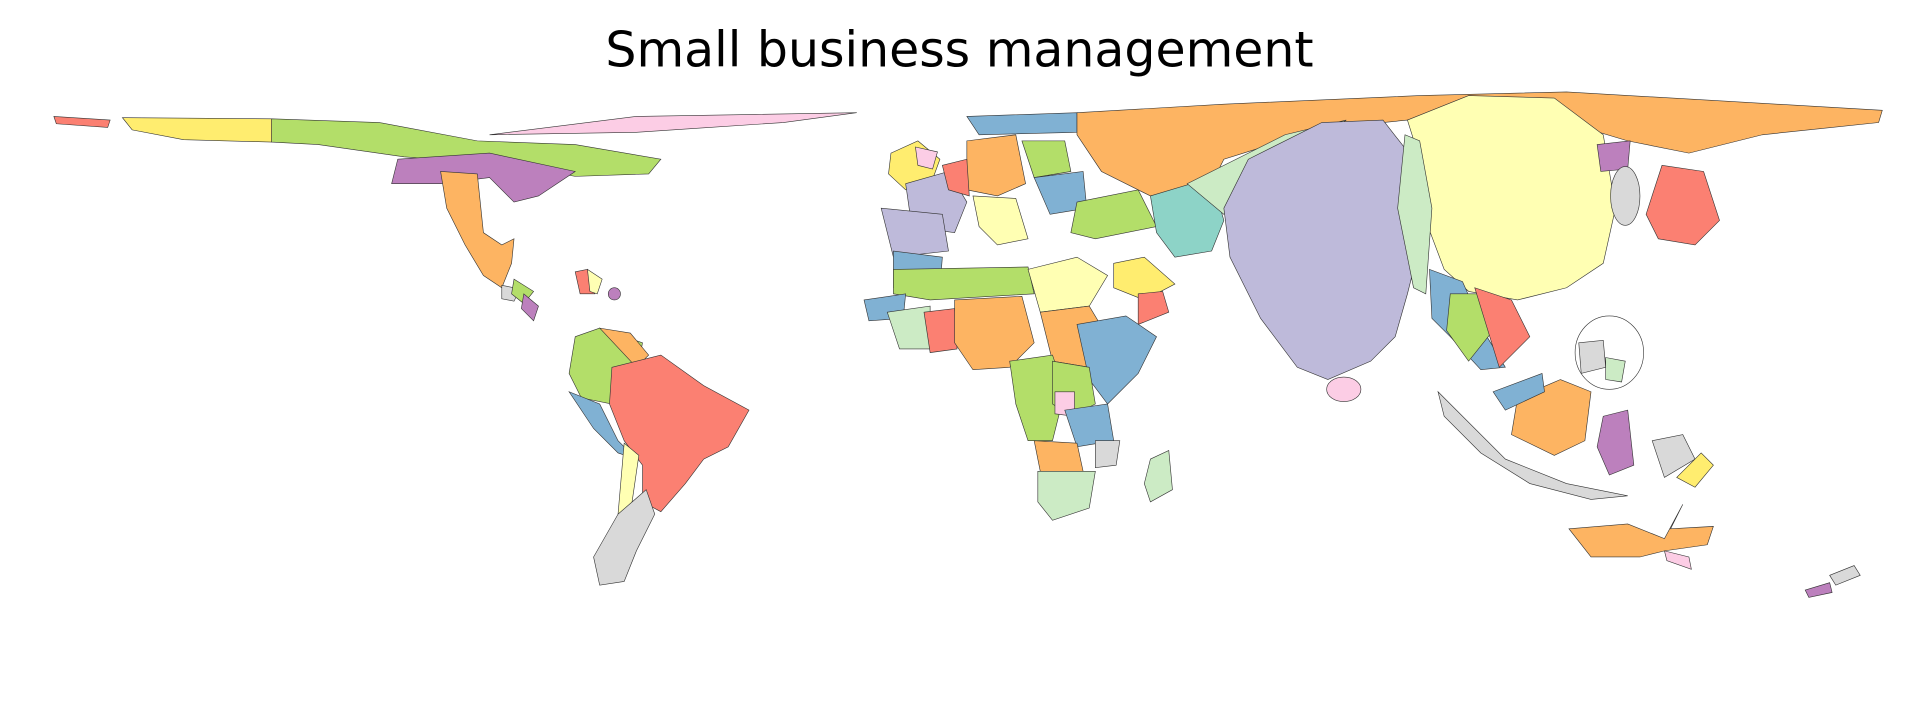  I want to click on map-title: Small business management, so click(959, 49).